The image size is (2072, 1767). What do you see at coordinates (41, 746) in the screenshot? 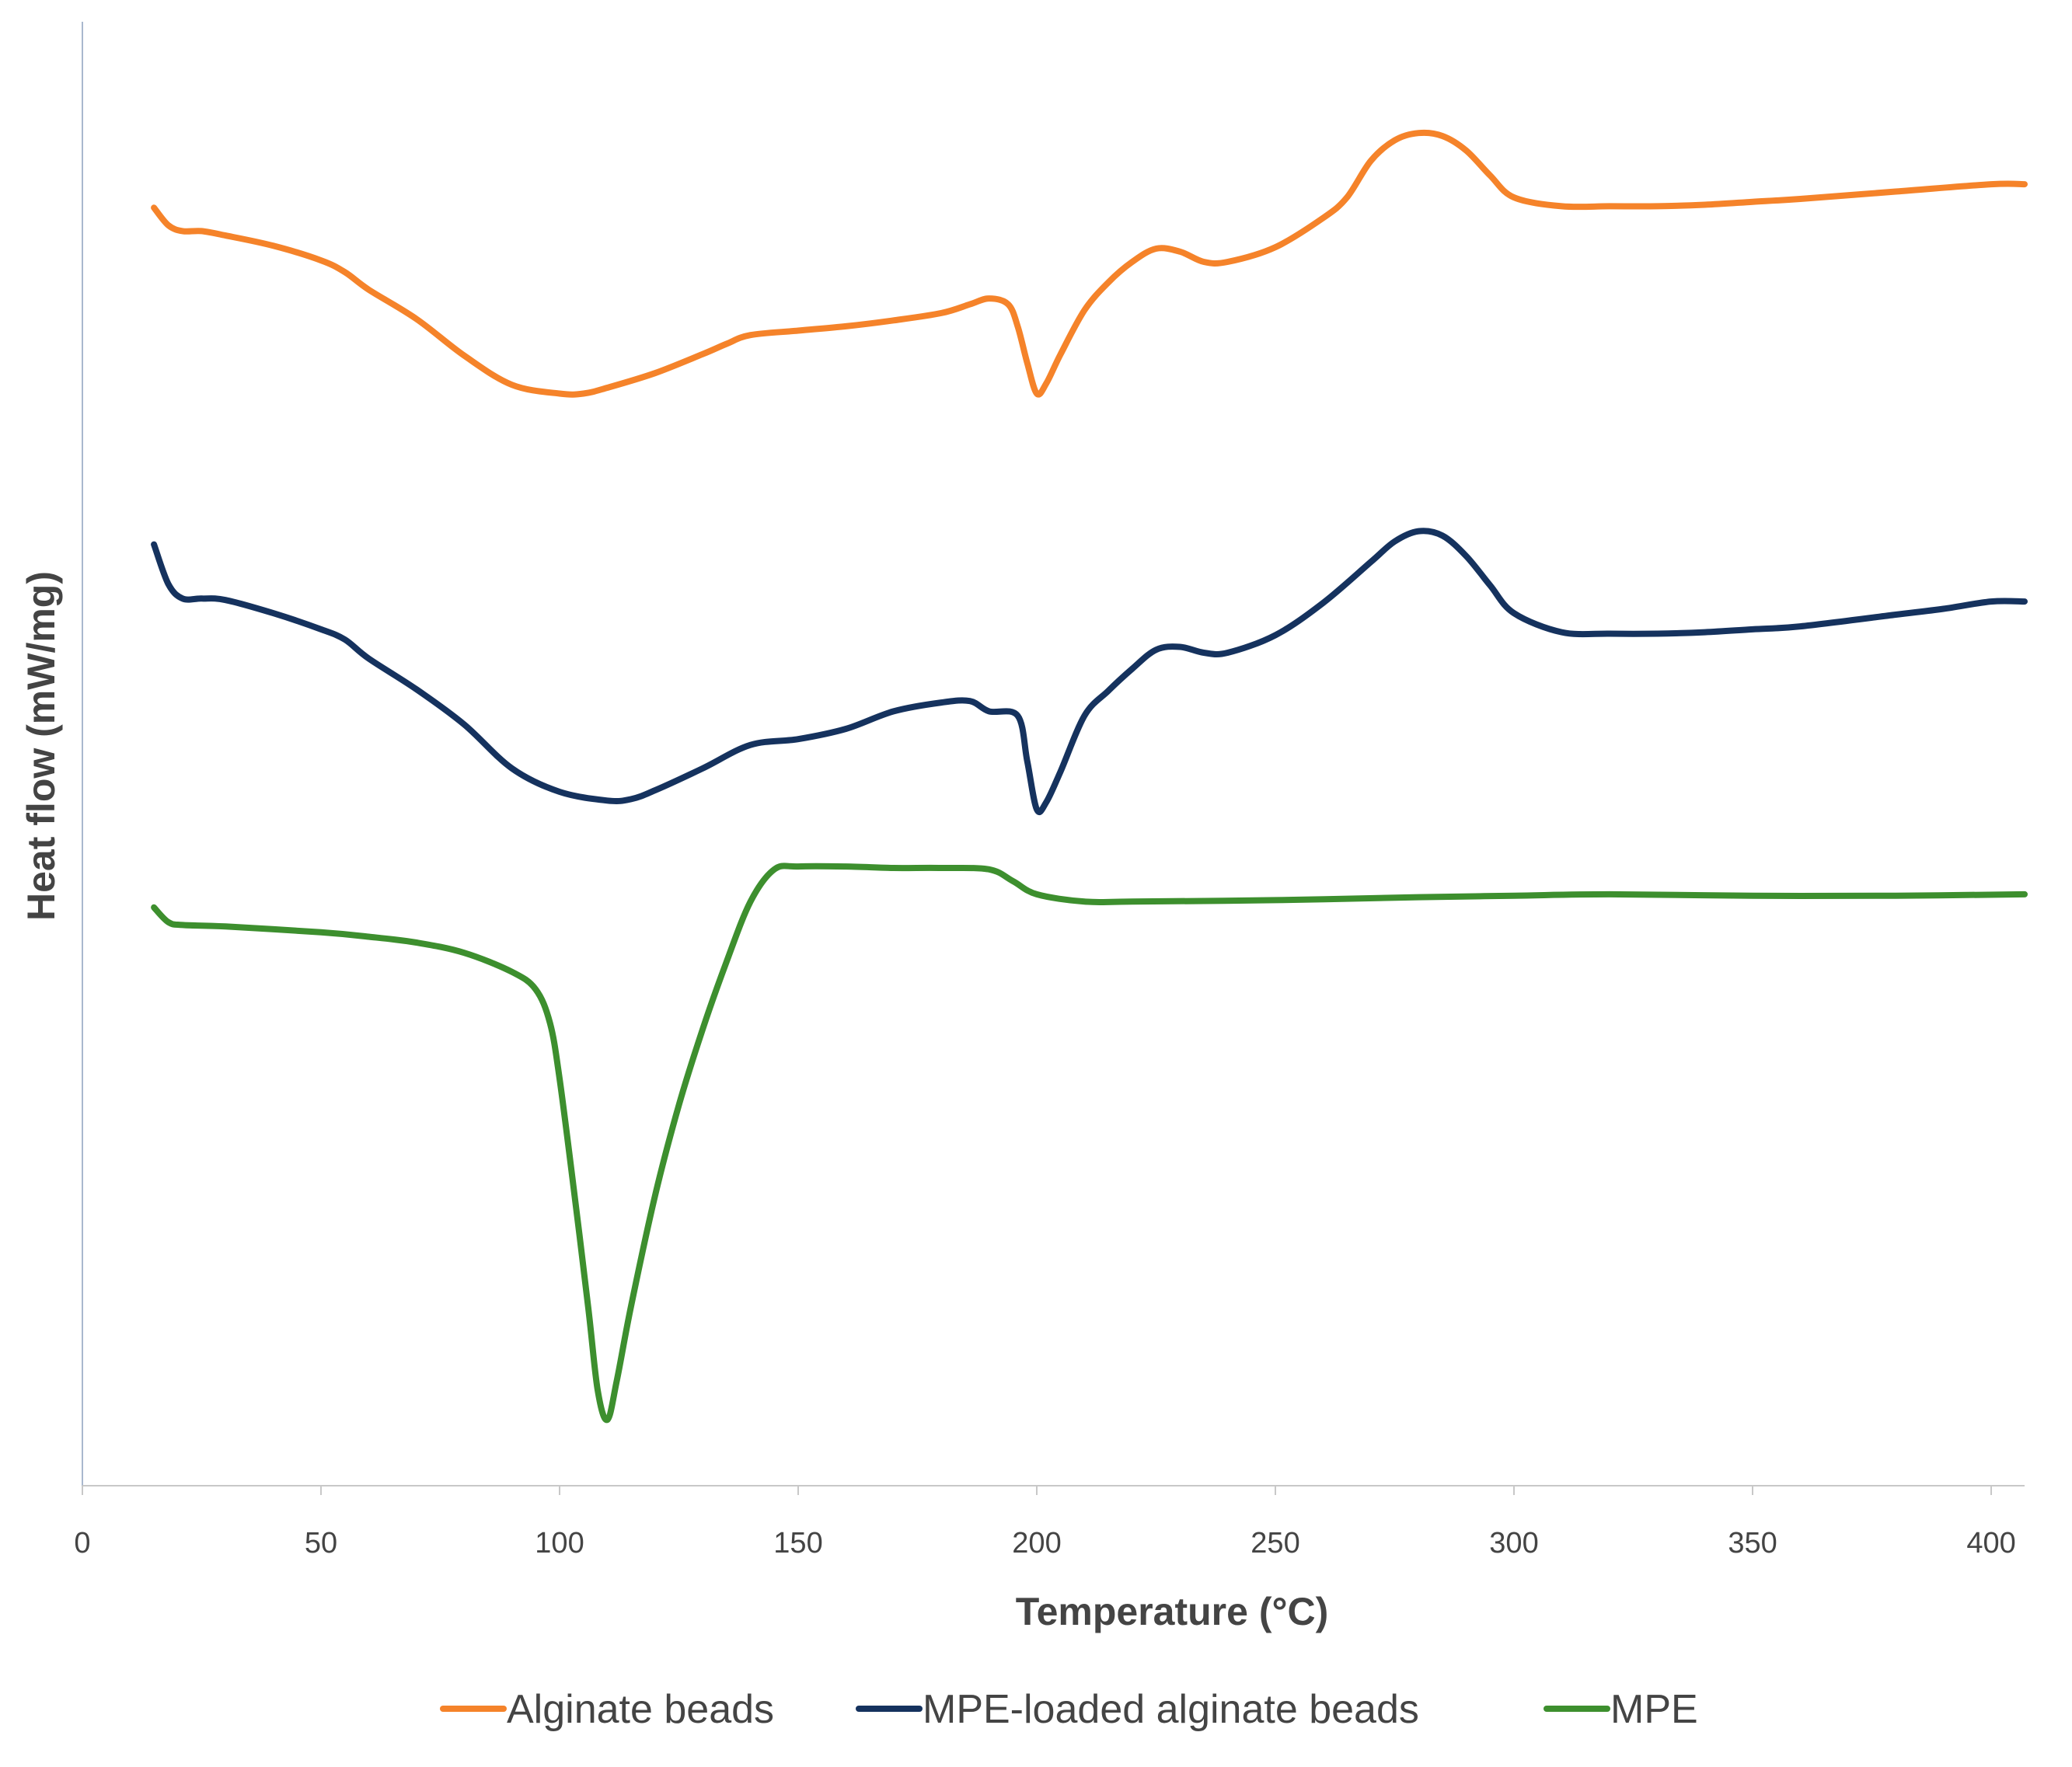
I see `y-axis-title: Heat flow (mW/mg)` at bounding box center [41, 746].